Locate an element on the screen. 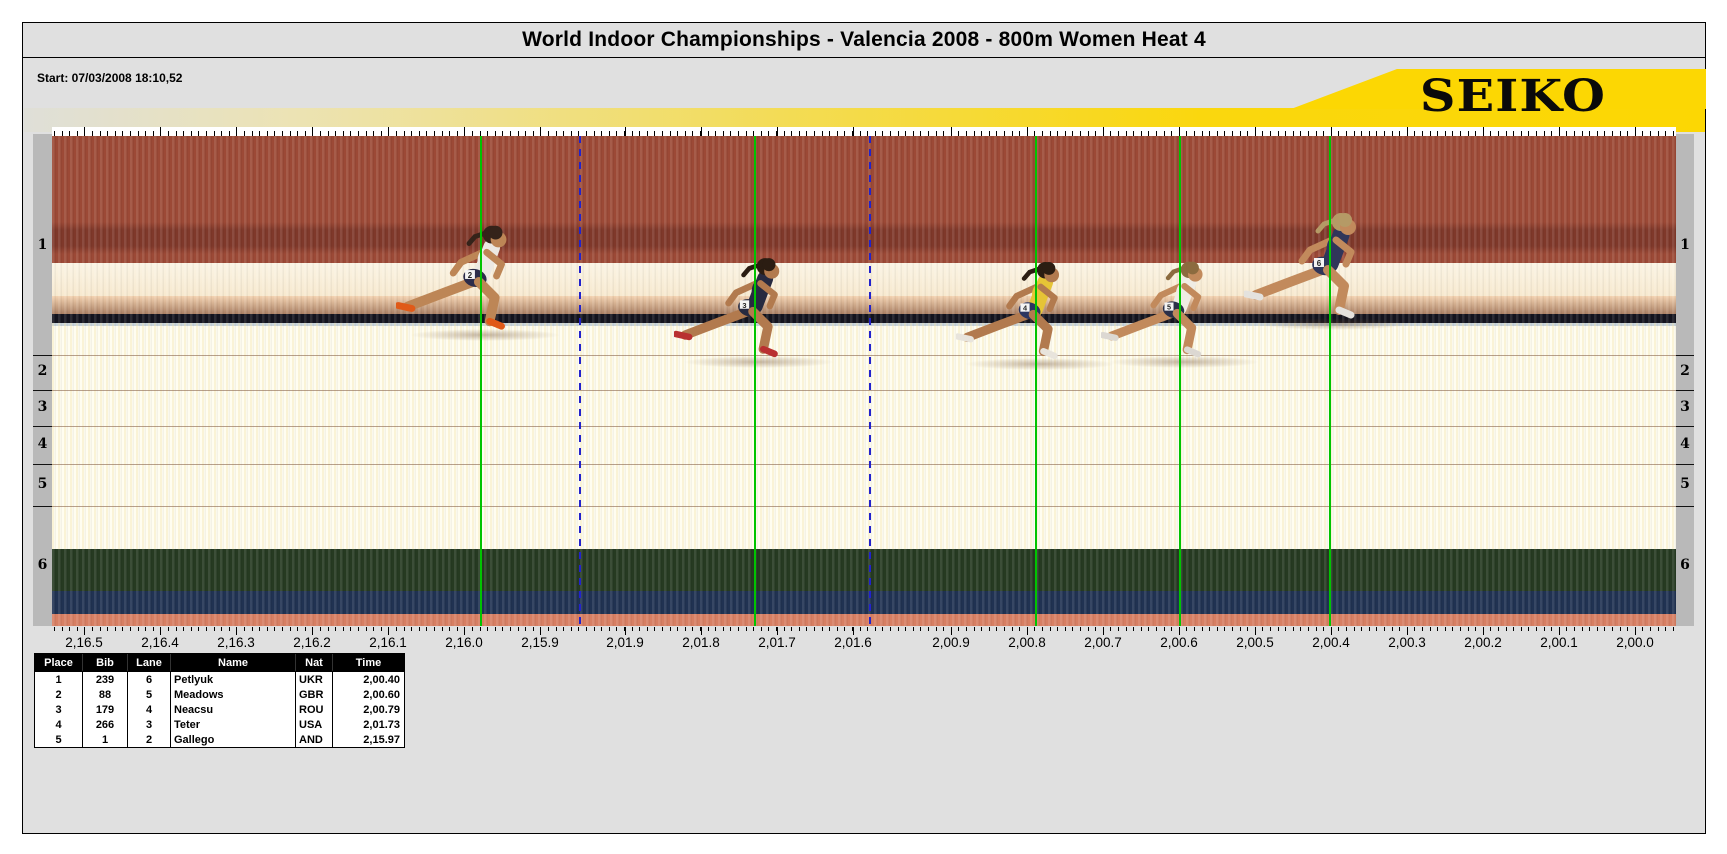 Image resolution: width=1727 pixels, height=854 pixels. results-cell: UKR is located at coordinates (313, 679).